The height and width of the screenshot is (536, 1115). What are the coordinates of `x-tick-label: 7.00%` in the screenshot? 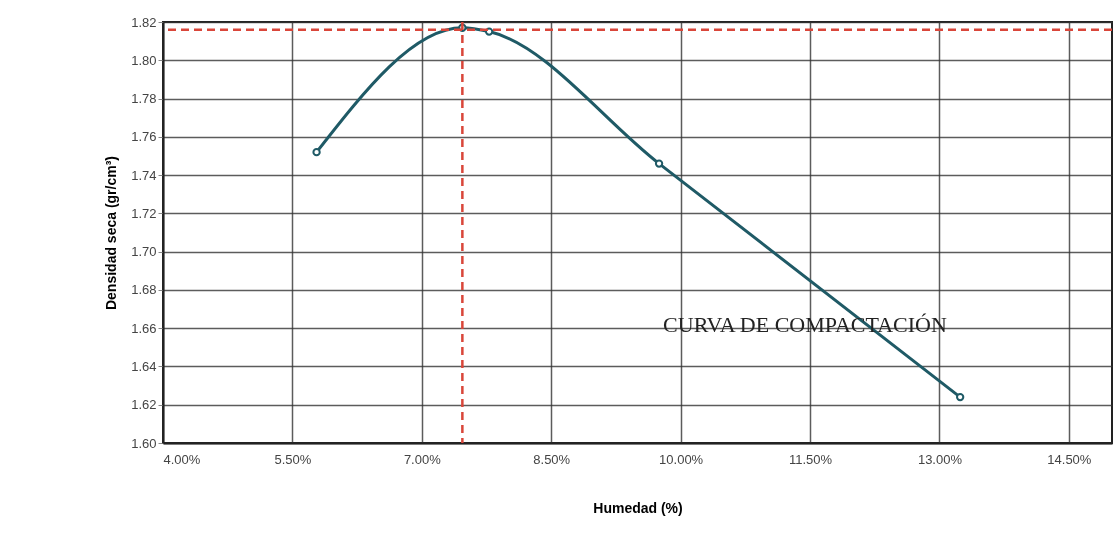 It's located at (422, 459).